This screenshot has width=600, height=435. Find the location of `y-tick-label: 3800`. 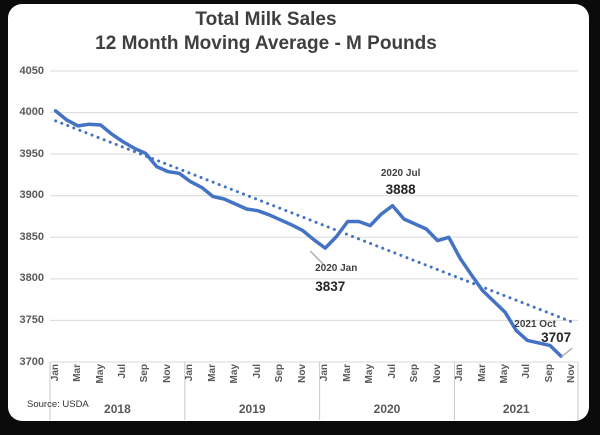

y-tick-label: 3800 is located at coordinates (31, 278).